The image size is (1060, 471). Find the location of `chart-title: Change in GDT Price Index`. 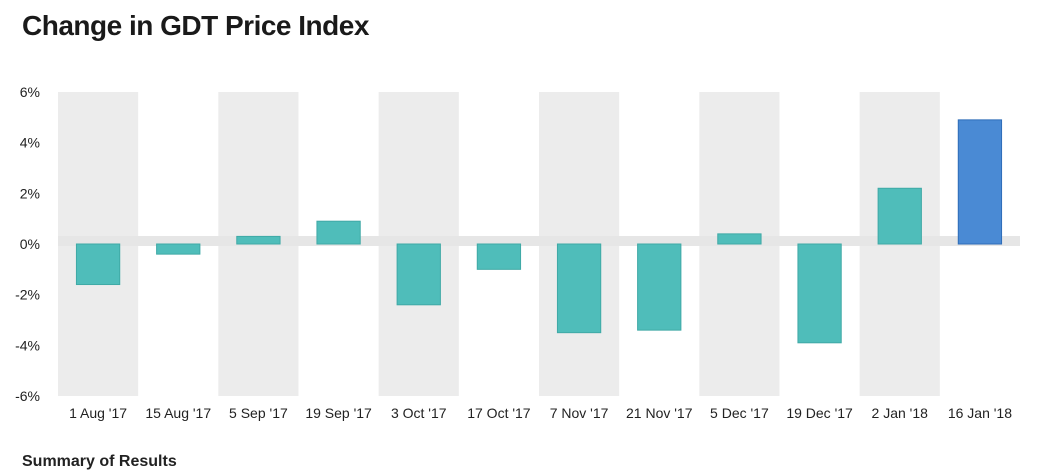

chart-title: Change in GDT Price Index is located at coordinates (195, 25).